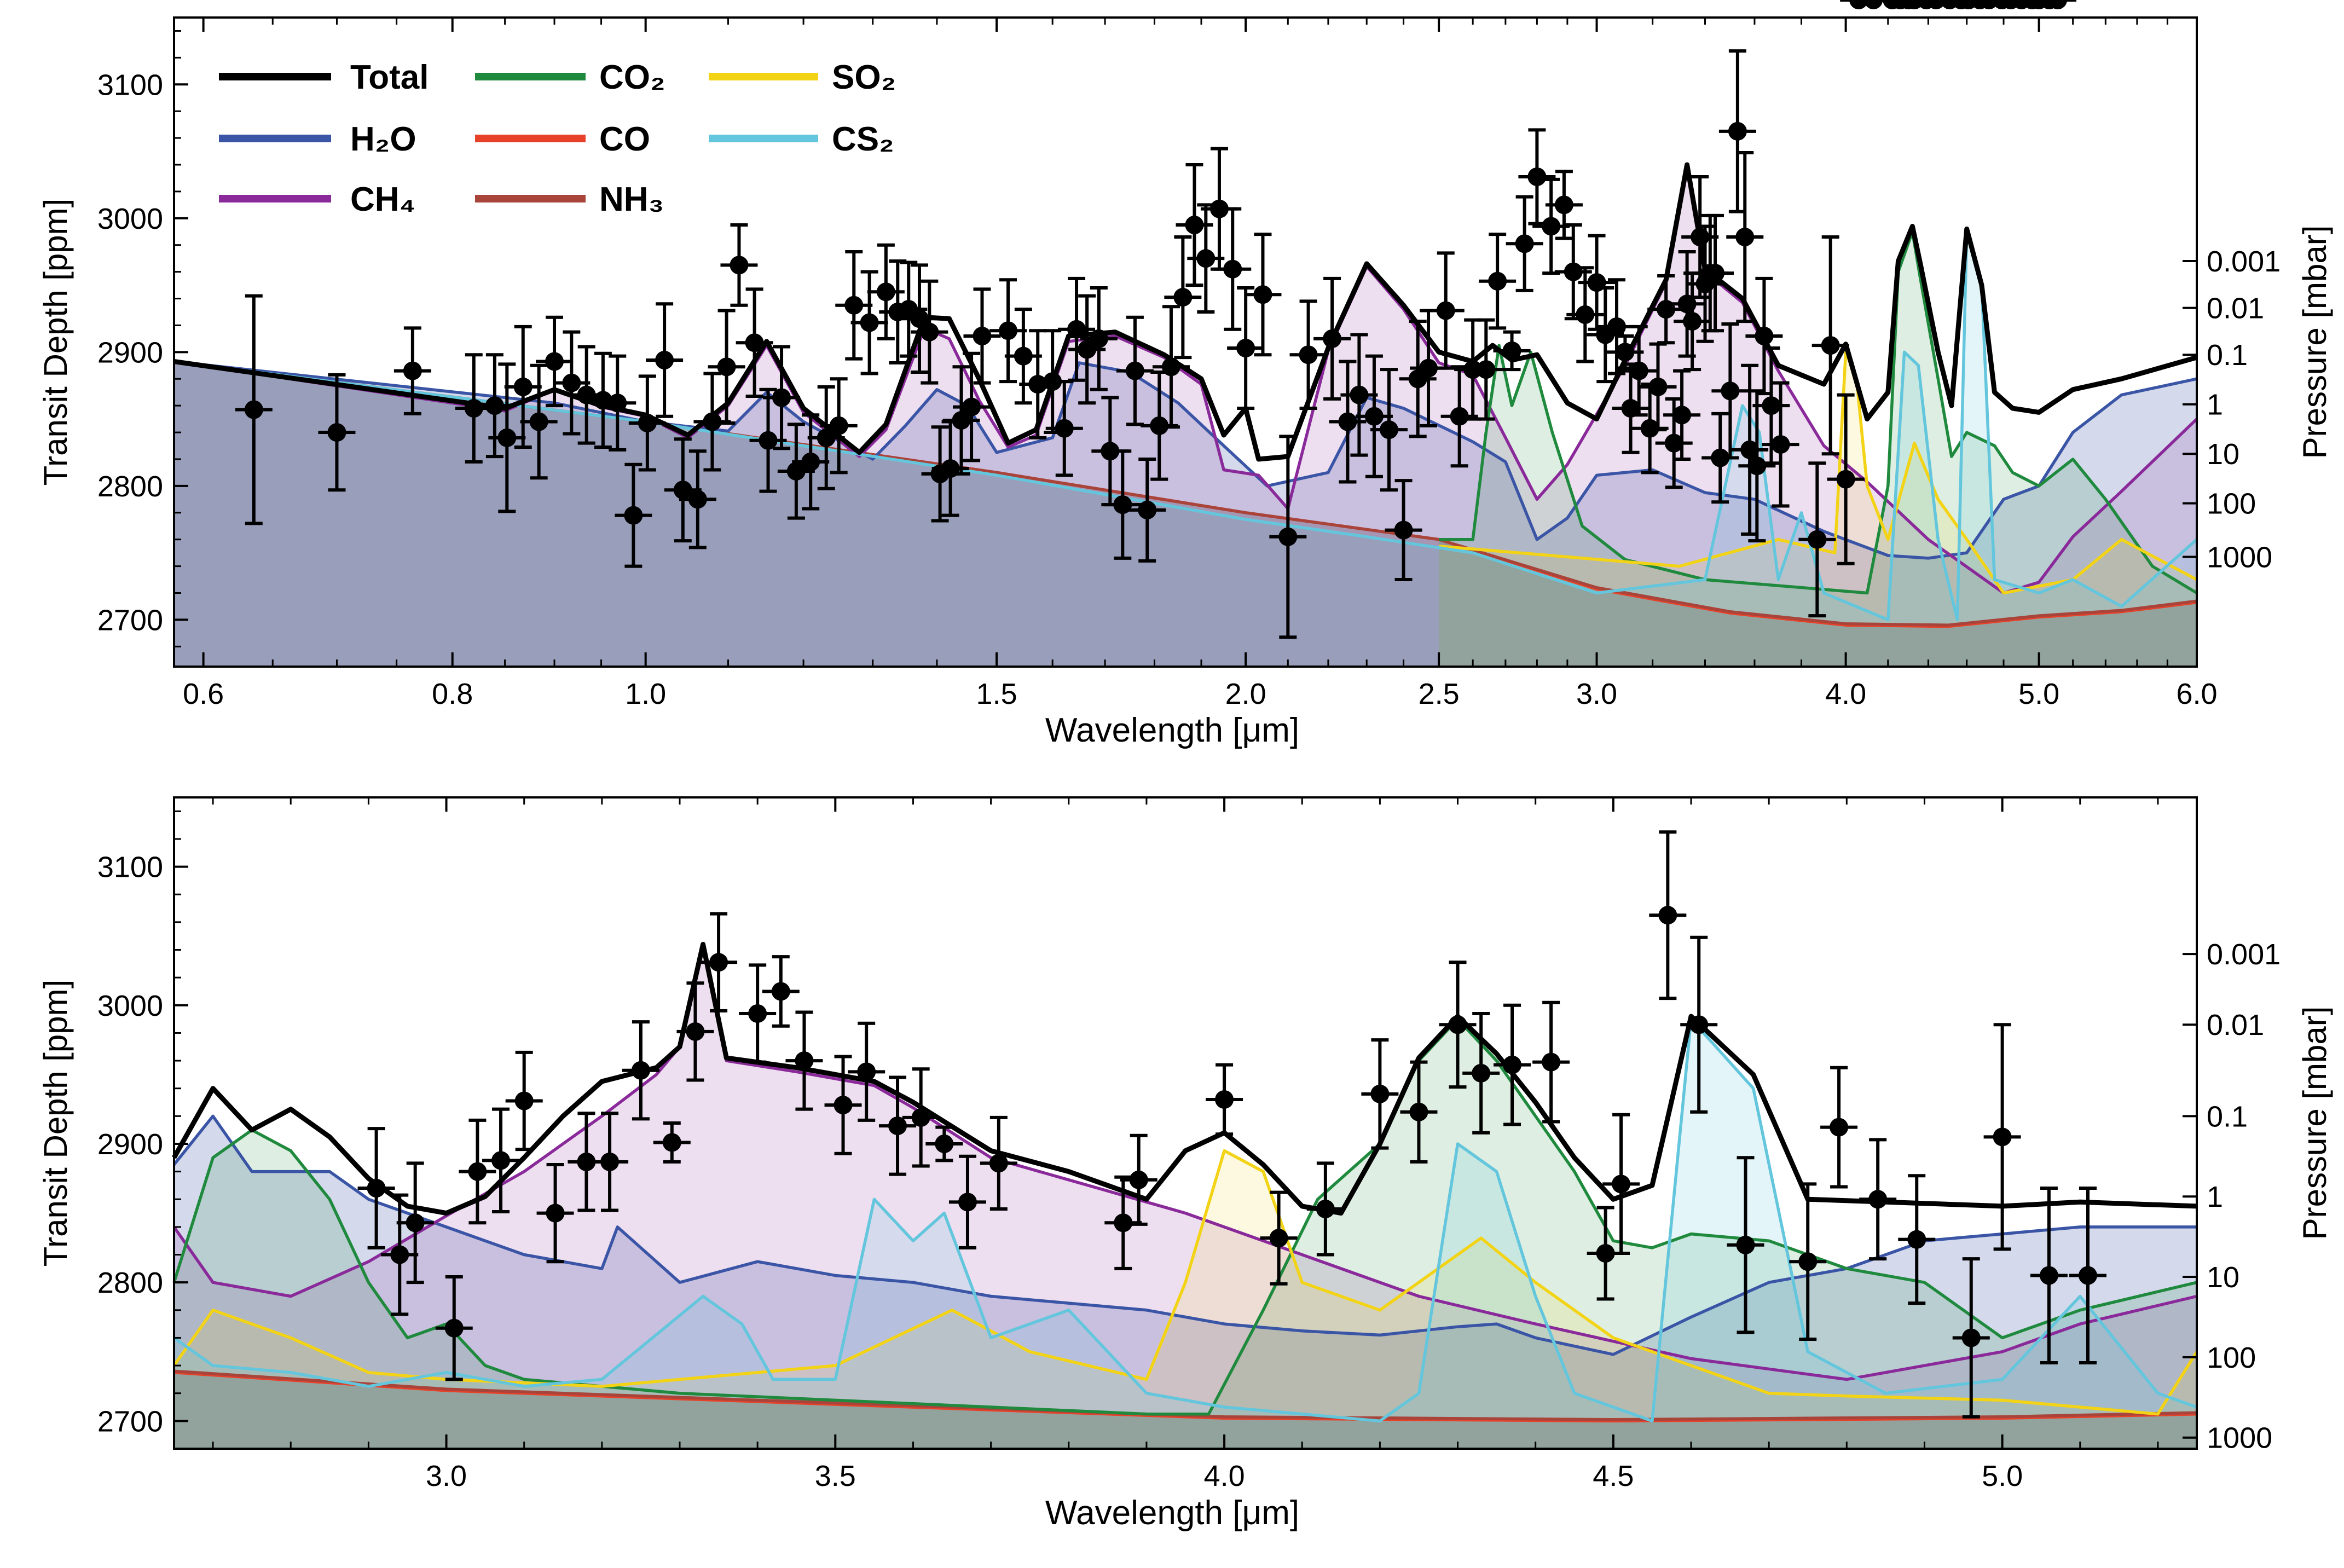  Describe the element at coordinates (1172, 730) in the screenshot. I see `panel-top-xlabel: Wavelength [μm]` at that location.